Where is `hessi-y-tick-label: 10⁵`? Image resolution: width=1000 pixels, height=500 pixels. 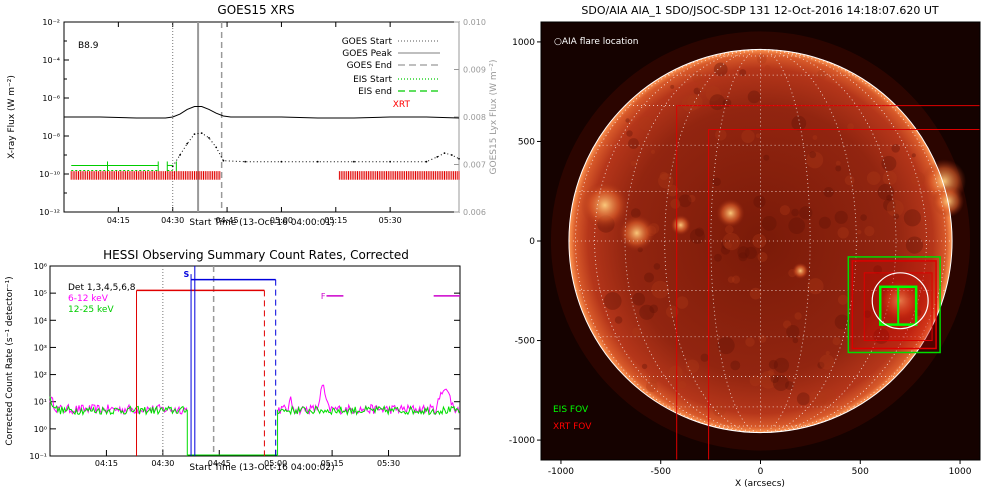
hessi-y-tick-label: 10⁵ is located at coordinates (40, 293).